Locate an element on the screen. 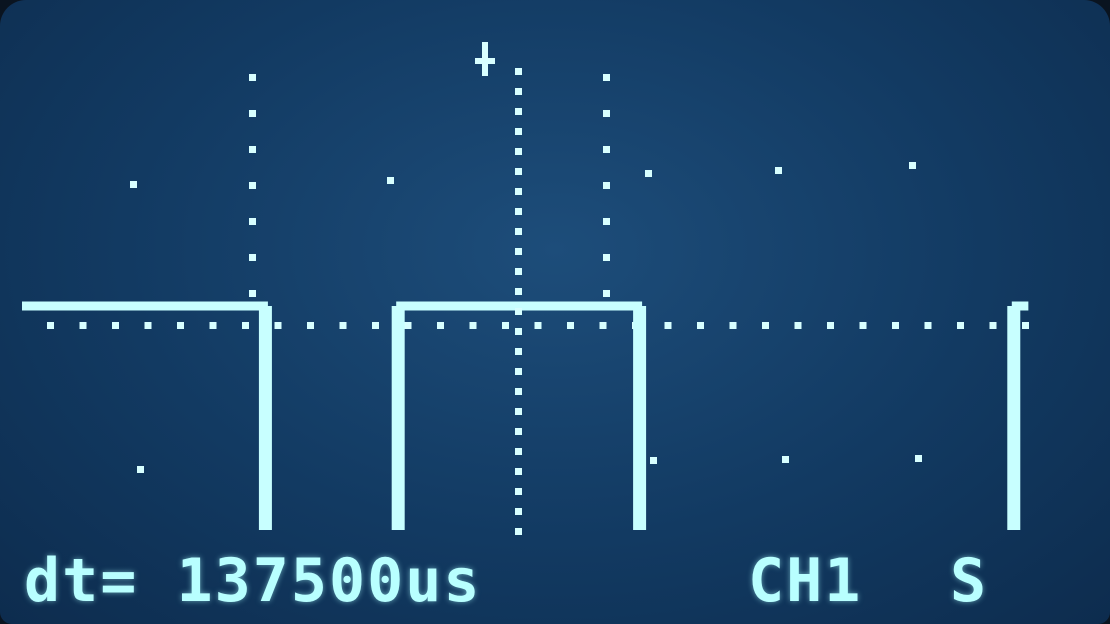  plus-icon-bar is located at coordinates (485, 59).